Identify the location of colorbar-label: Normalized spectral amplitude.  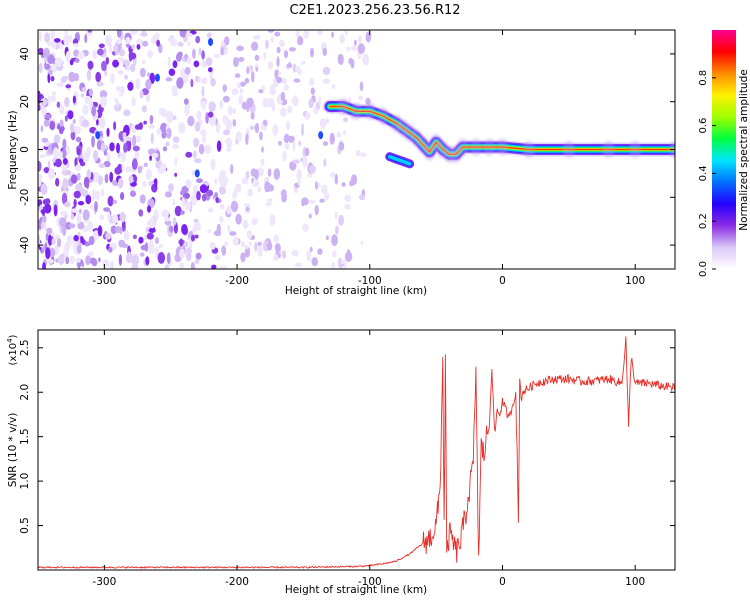
(744, 149).